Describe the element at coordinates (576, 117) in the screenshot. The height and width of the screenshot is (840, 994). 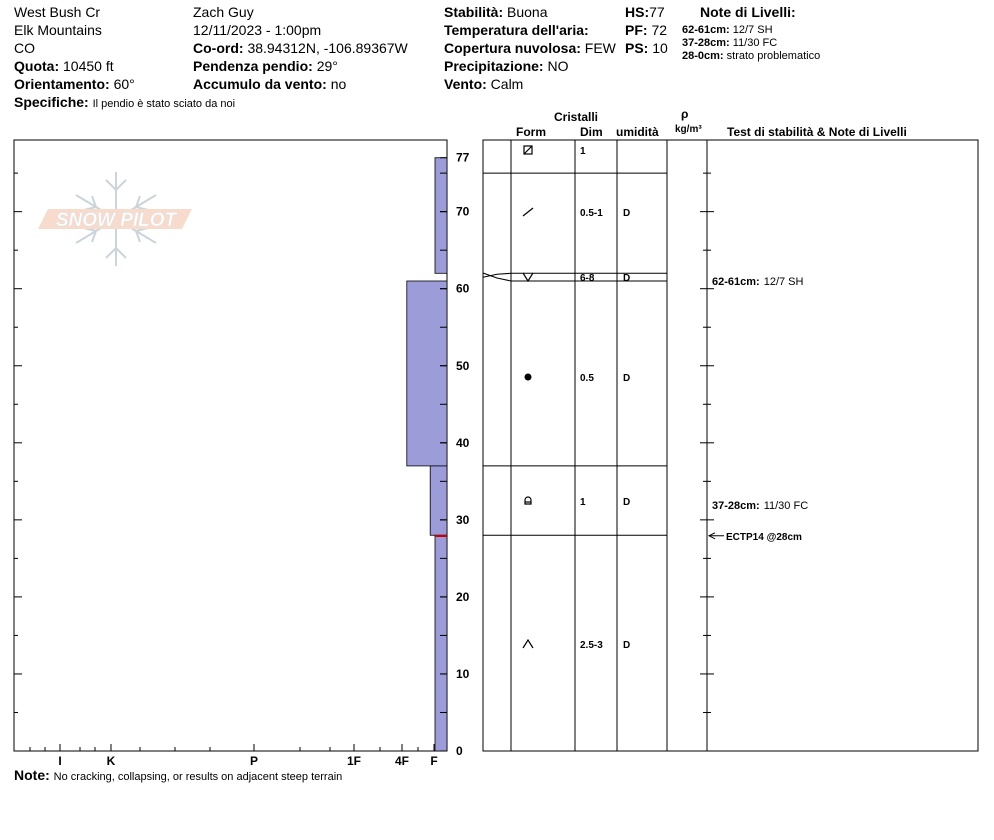
I see `crystals-header: Cristalli` at that location.